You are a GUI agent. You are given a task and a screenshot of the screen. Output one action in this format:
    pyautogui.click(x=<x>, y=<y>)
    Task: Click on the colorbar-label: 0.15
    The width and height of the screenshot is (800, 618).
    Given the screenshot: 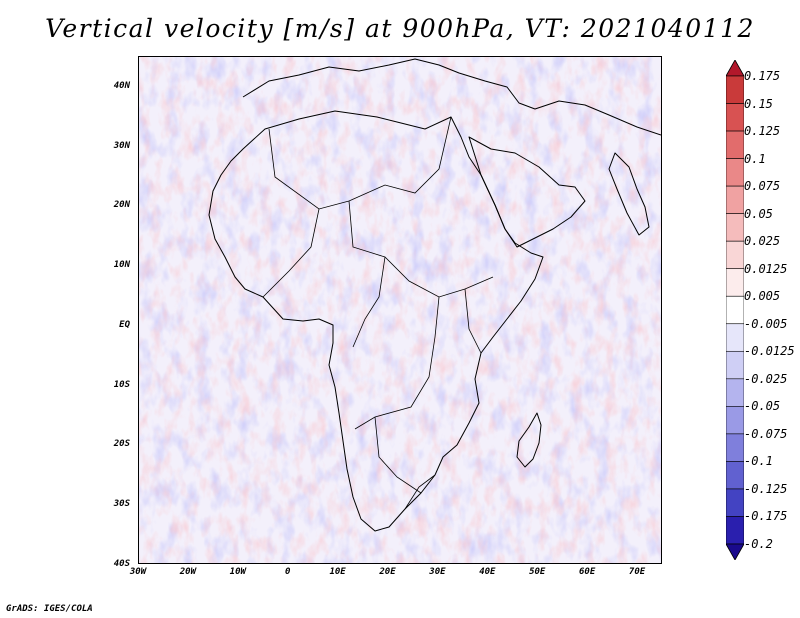 What is the action you would take?
    pyautogui.click(x=758, y=103)
    